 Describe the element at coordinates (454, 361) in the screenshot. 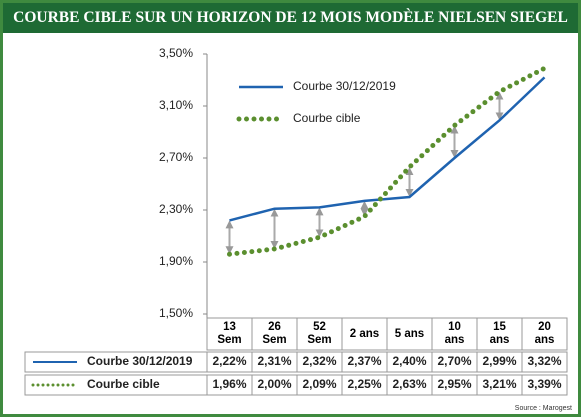

I see `table-value: 2,70%` at that location.